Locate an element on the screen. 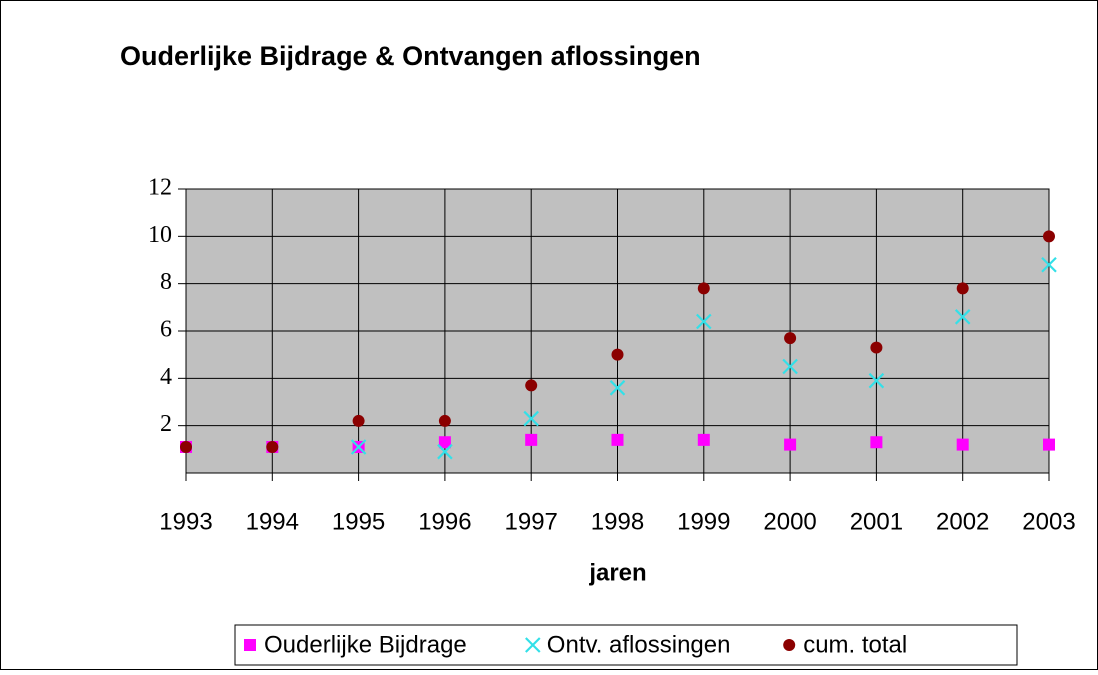  x-tick-label: 1997 is located at coordinates (531, 521).